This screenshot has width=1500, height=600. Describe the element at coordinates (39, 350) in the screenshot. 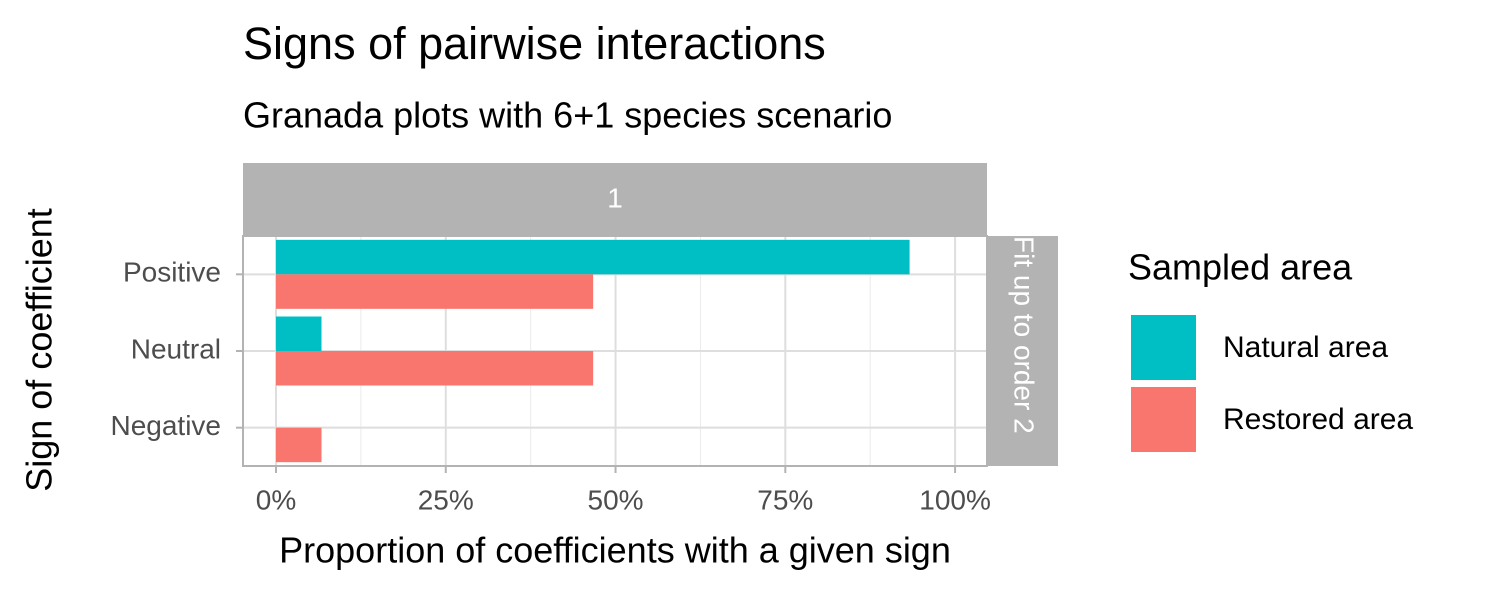

I see `y-axis-title: Sign of coefficient` at that location.